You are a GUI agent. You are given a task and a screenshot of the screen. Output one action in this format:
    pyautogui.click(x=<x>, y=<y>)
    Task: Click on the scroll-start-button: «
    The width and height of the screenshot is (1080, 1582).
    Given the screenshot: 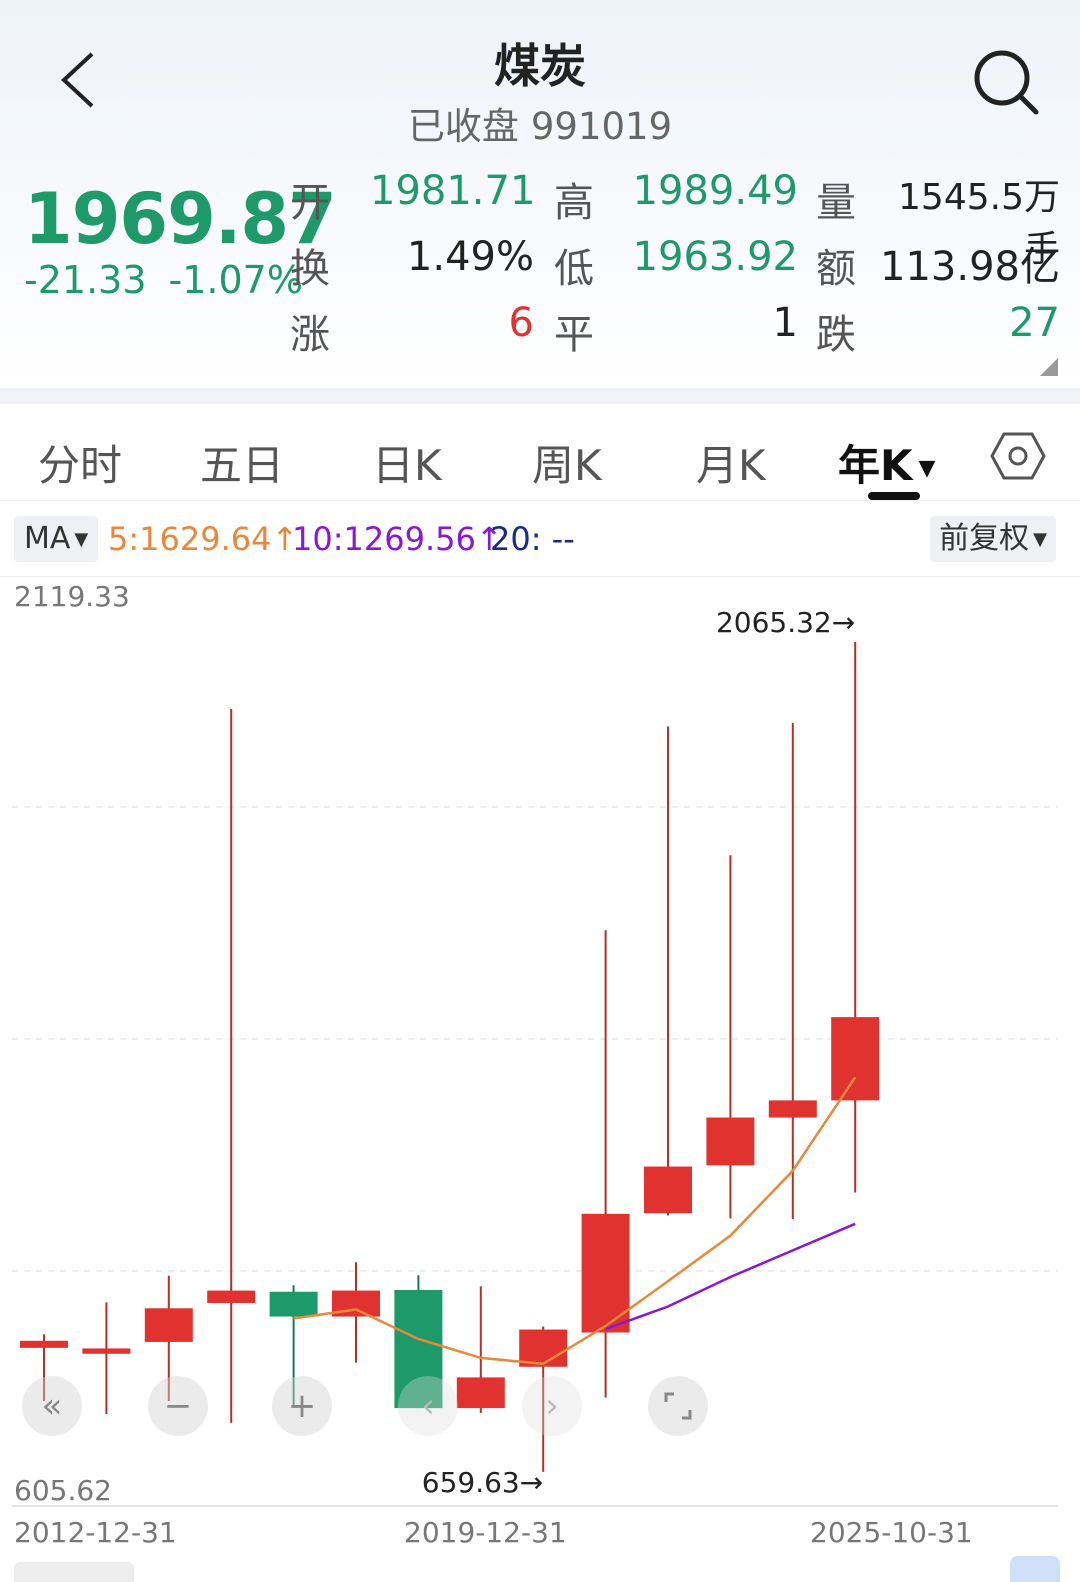 What is the action you would take?
    pyautogui.click(x=52, y=1406)
    